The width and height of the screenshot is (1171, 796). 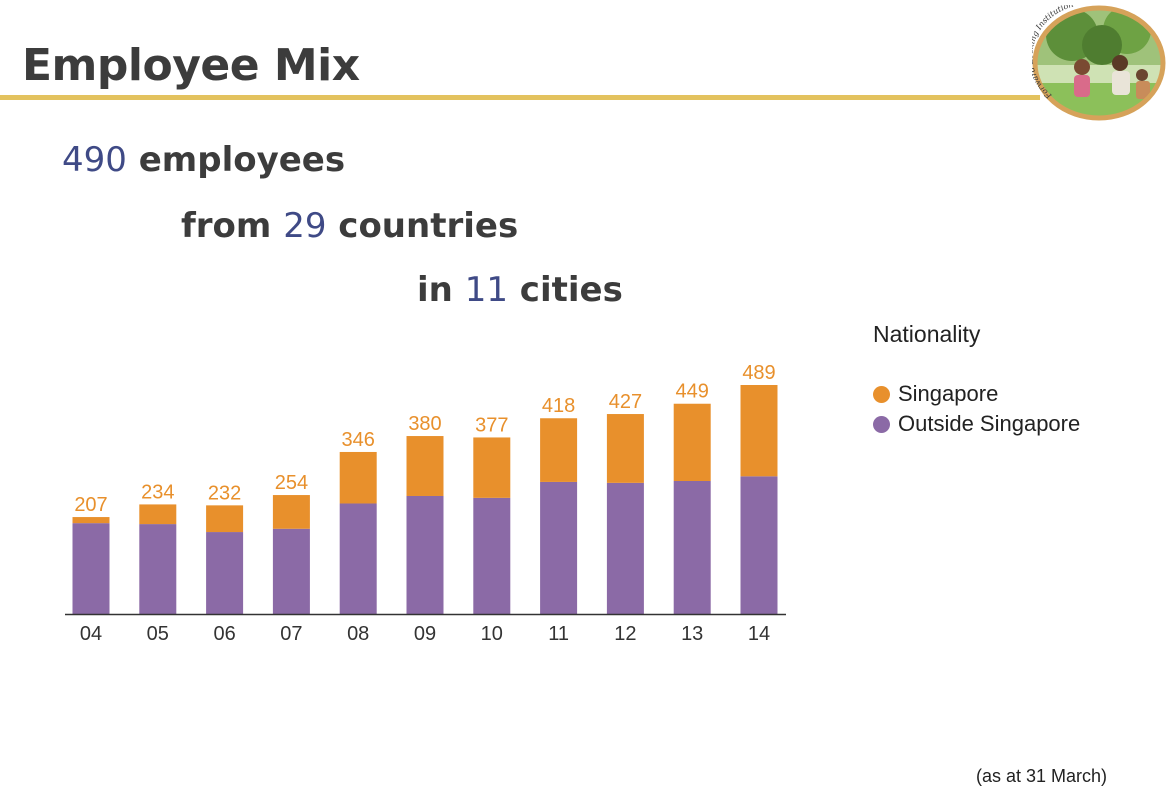 I want to click on title-rule, so click(x=520, y=97).